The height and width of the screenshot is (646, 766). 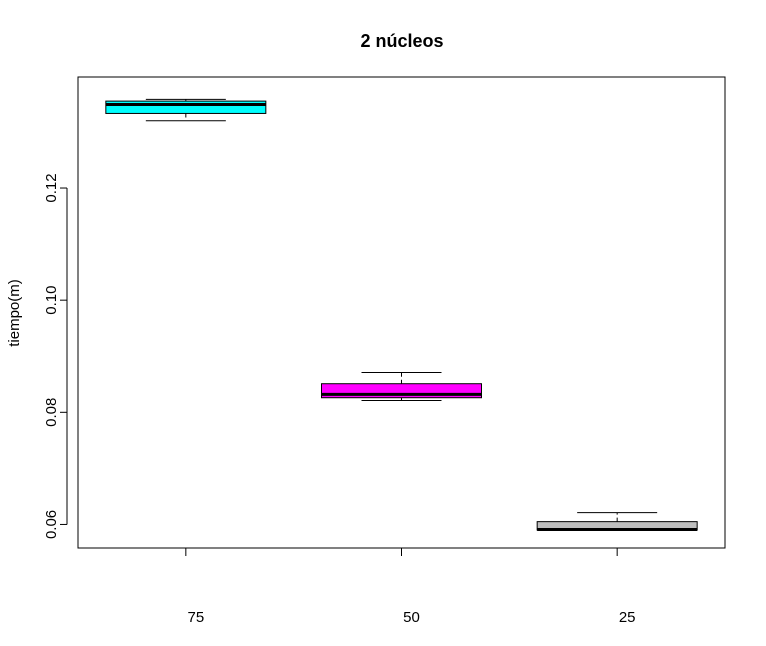 What do you see at coordinates (51, 300) in the screenshot?
I see `y-tick-label: 0.10` at bounding box center [51, 300].